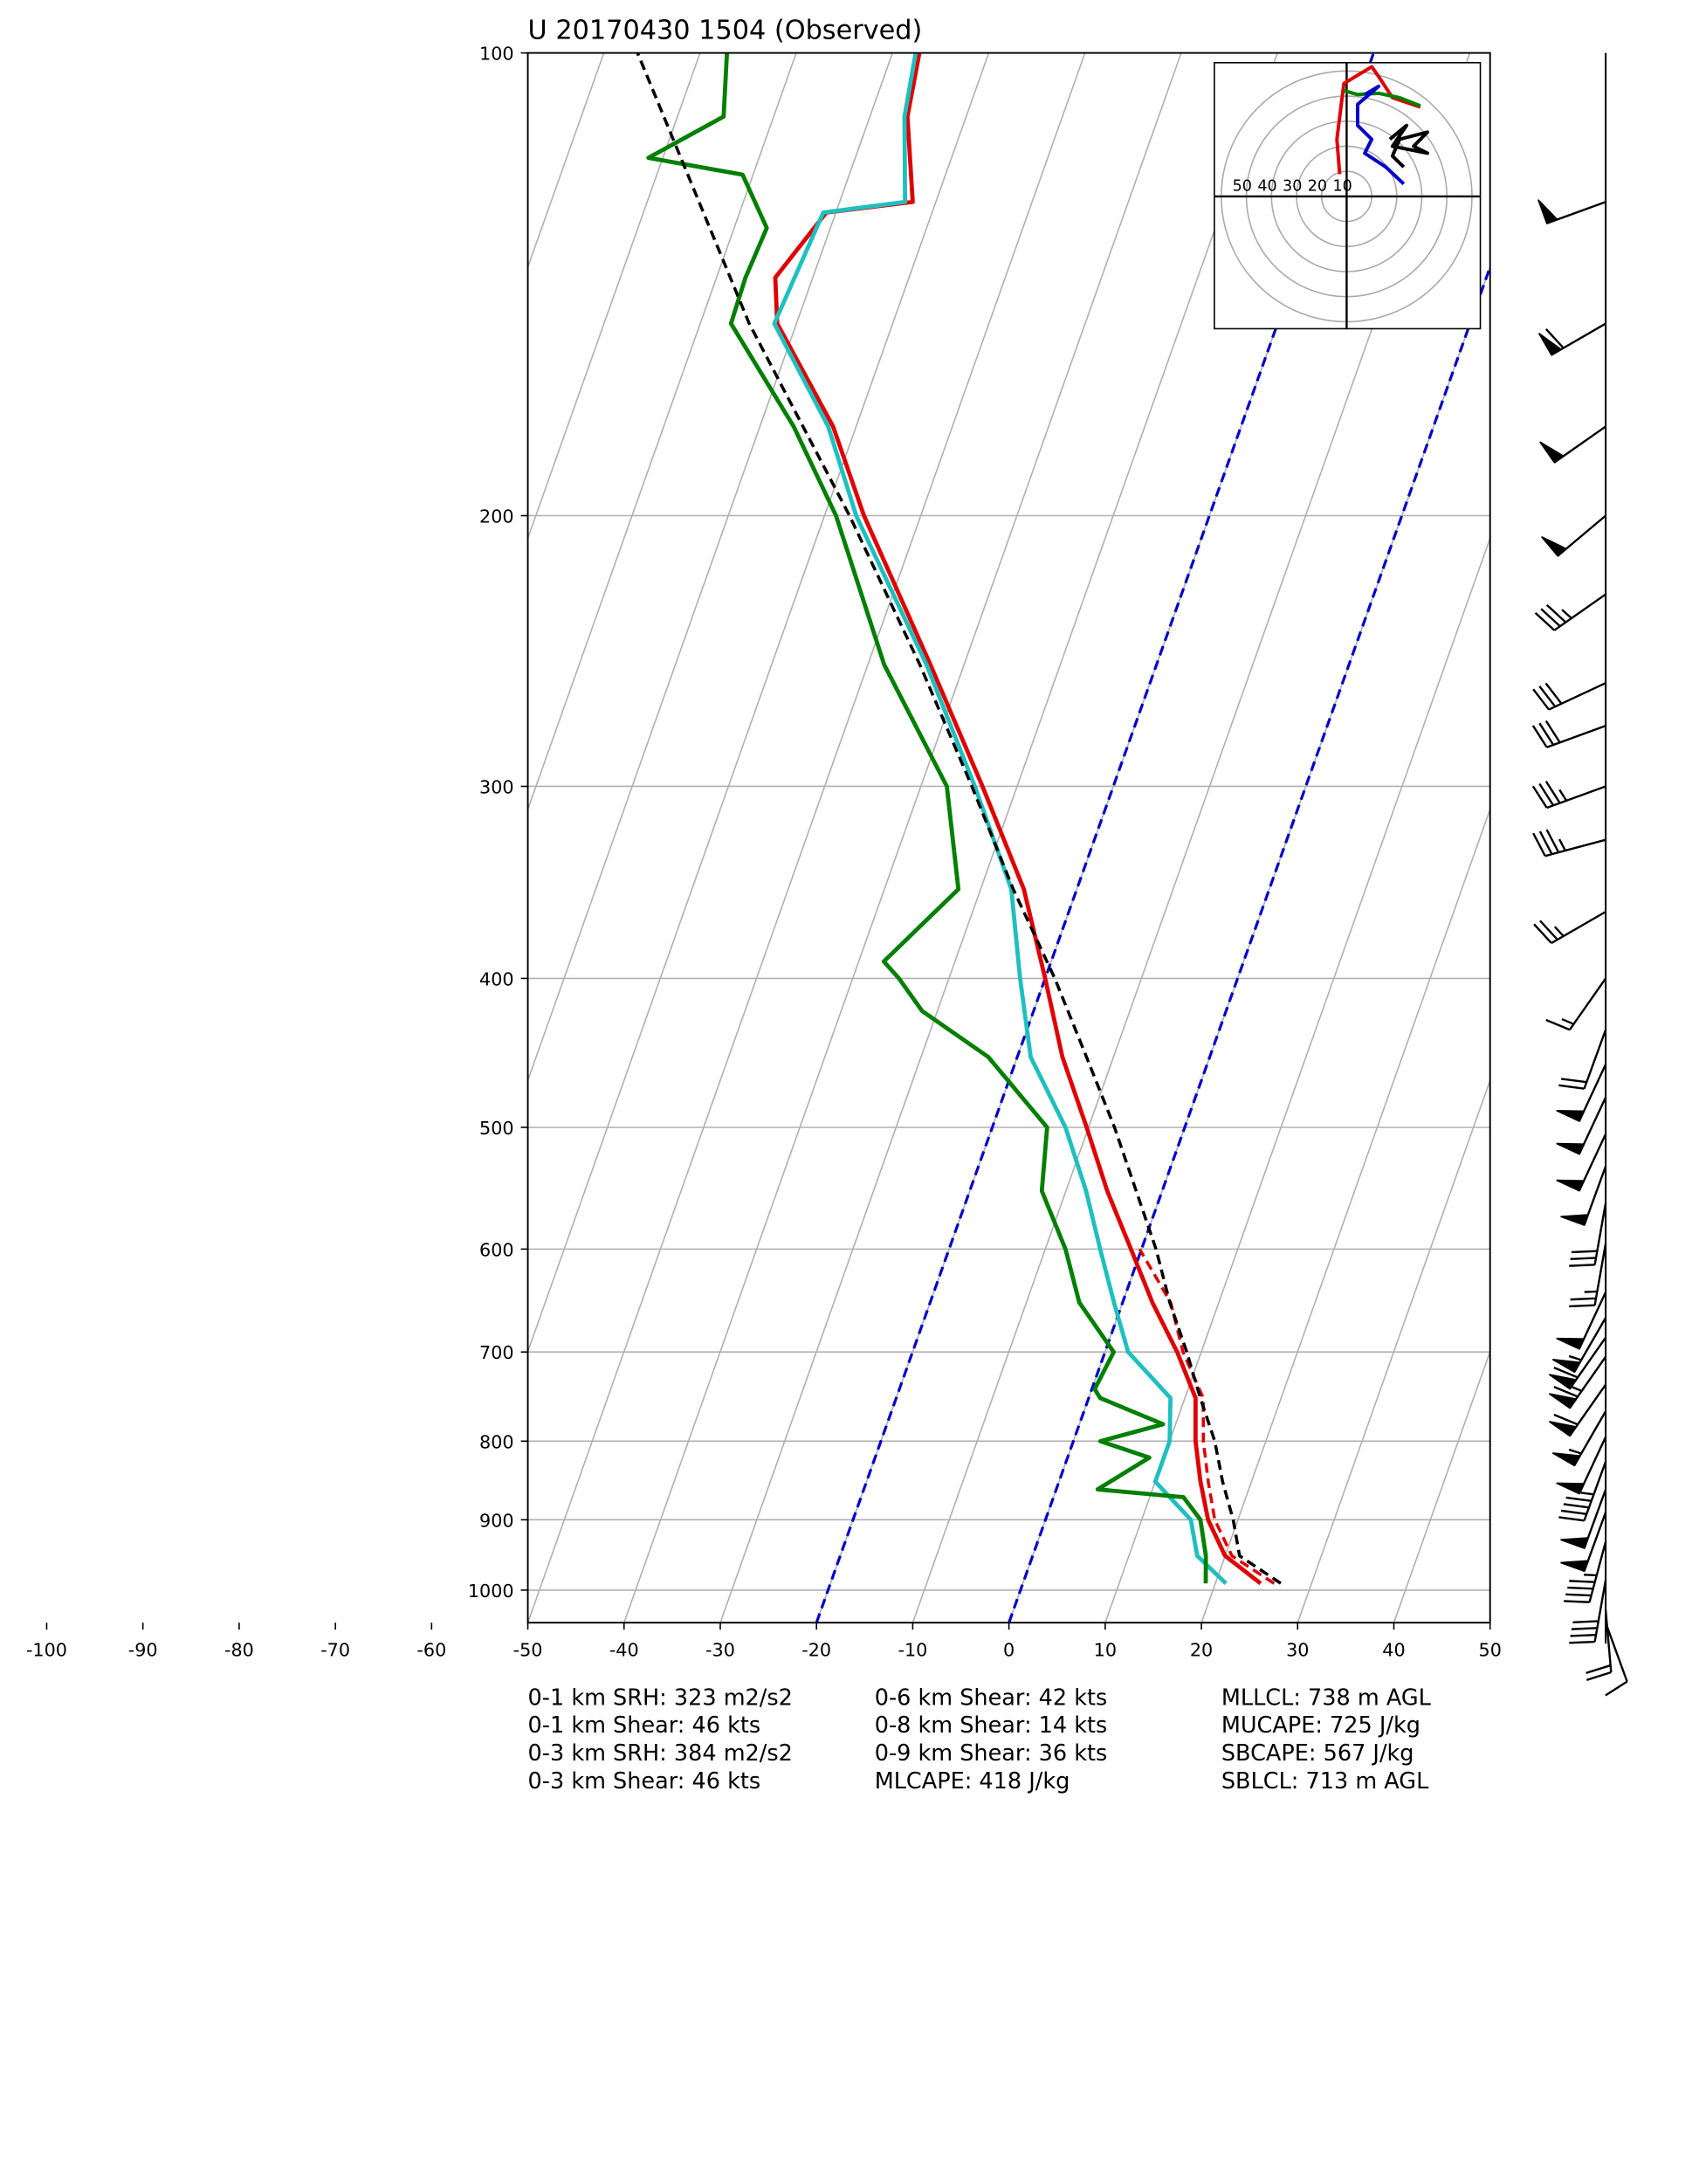 Image resolution: width=1699 pixels, height=2184 pixels. Describe the element at coordinates (1317, 187) in the screenshot. I see `hodograph-ring-label: 20` at that location.